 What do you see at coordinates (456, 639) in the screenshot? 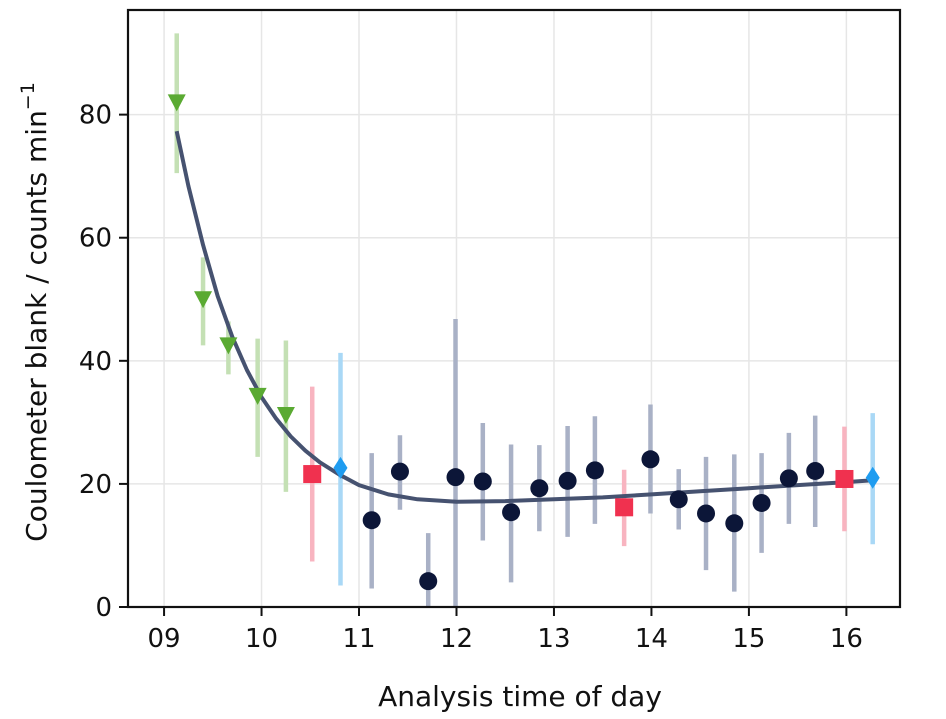
I see `x-tick-label: 12` at bounding box center [456, 639].